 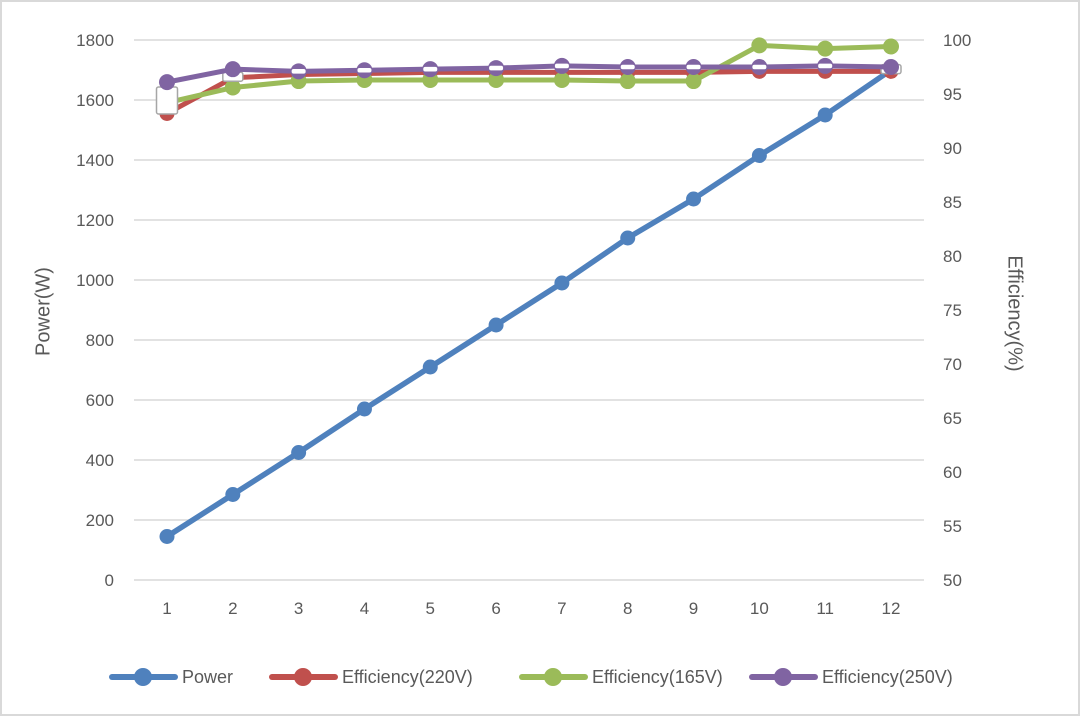 I want to click on left-axis-tick-label: 1800, so click(x=95, y=40).